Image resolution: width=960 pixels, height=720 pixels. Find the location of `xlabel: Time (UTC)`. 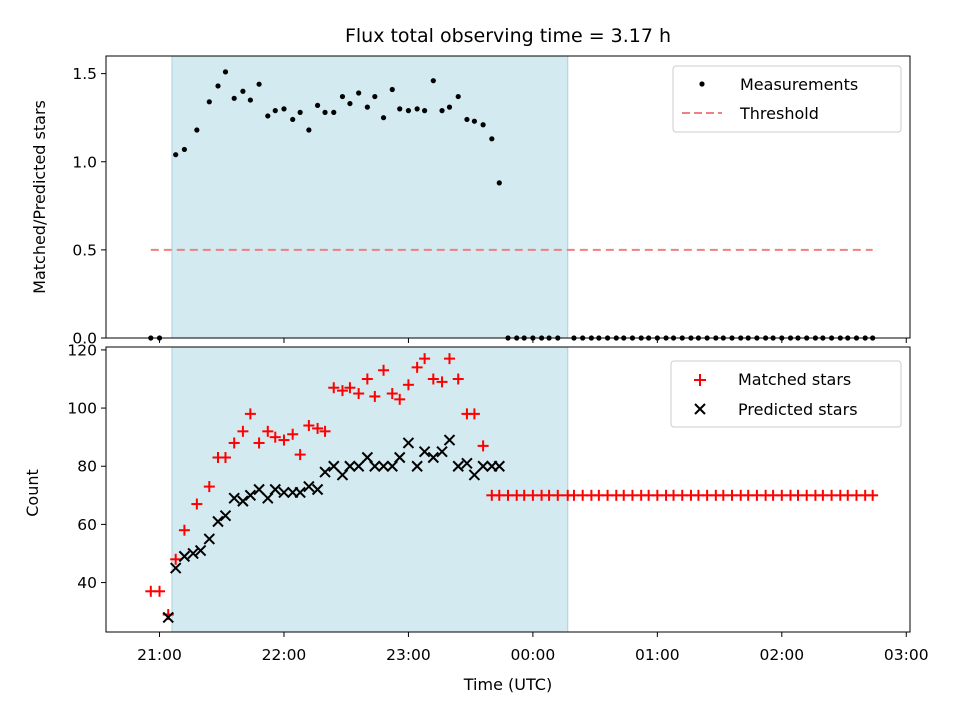

xlabel: Time (UTC) is located at coordinates (507, 684).